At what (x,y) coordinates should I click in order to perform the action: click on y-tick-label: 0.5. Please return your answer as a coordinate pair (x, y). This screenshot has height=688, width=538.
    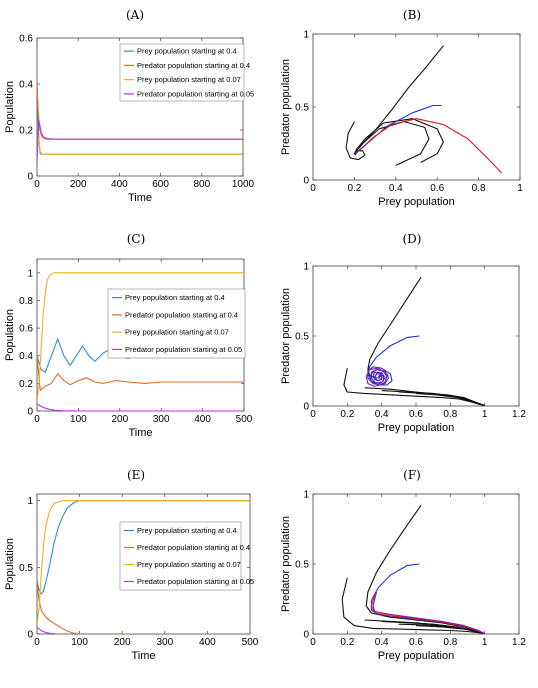
    Looking at the image, I should click on (302, 565).